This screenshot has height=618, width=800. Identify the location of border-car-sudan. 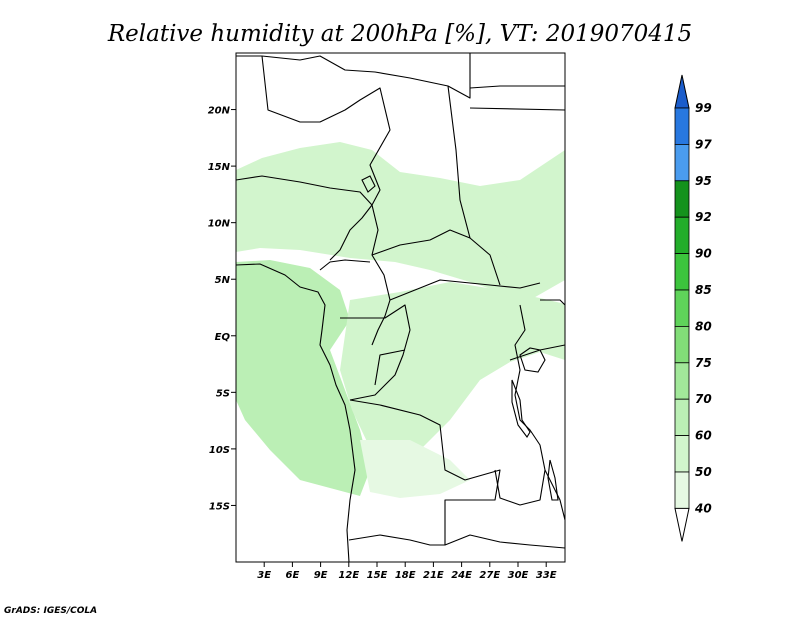
(456, 193).